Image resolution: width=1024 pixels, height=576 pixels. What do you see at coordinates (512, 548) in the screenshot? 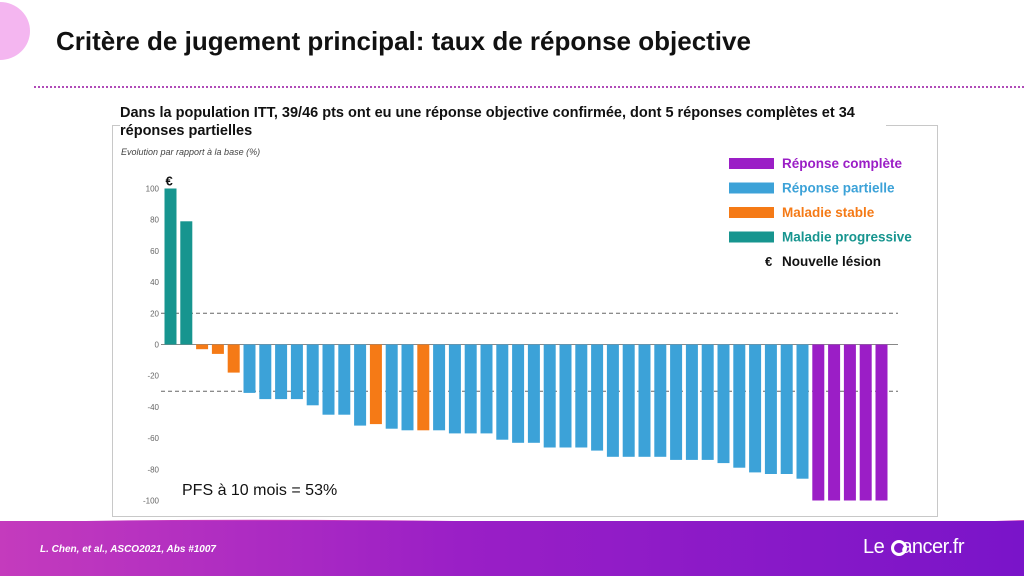
I see `footer-band` at bounding box center [512, 548].